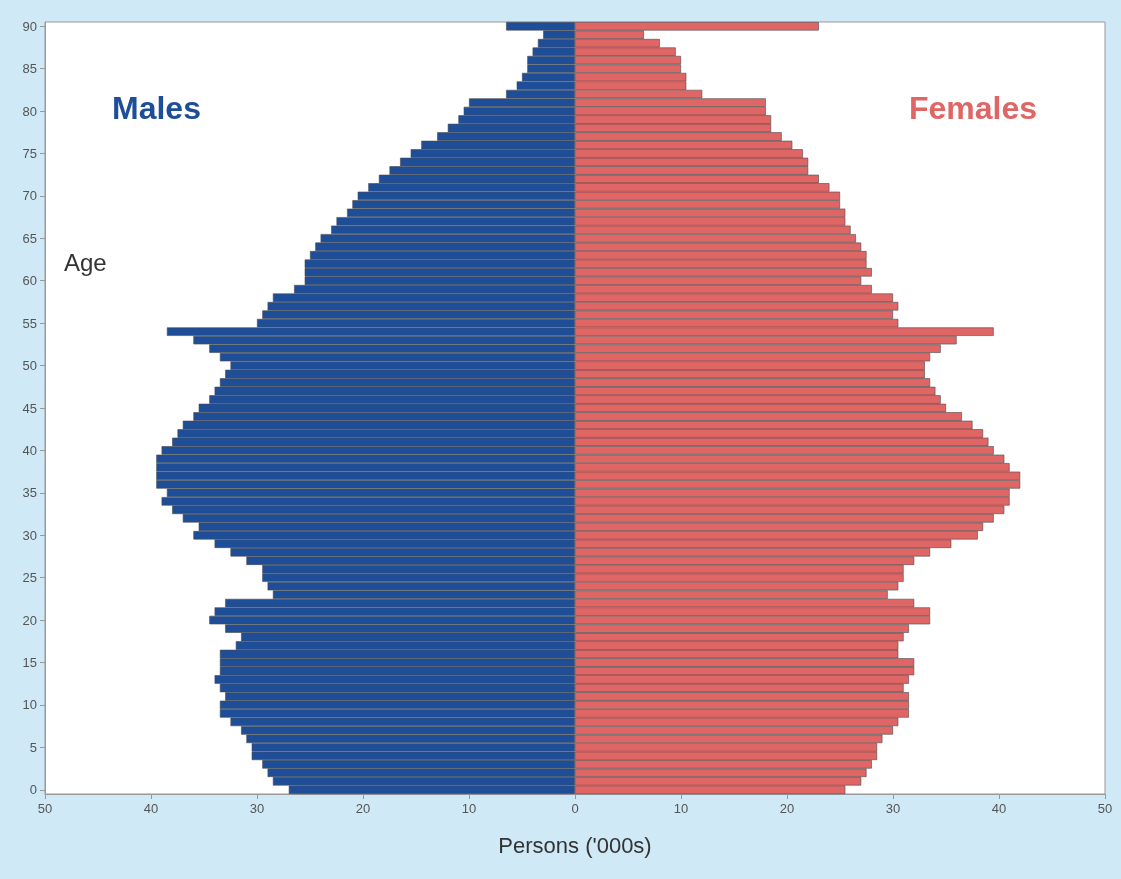 The height and width of the screenshot is (879, 1121). What do you see at coordinates (85, 262) in the screenshot?
I see `y-axis-title: Age` at bounding box center [85, 262].